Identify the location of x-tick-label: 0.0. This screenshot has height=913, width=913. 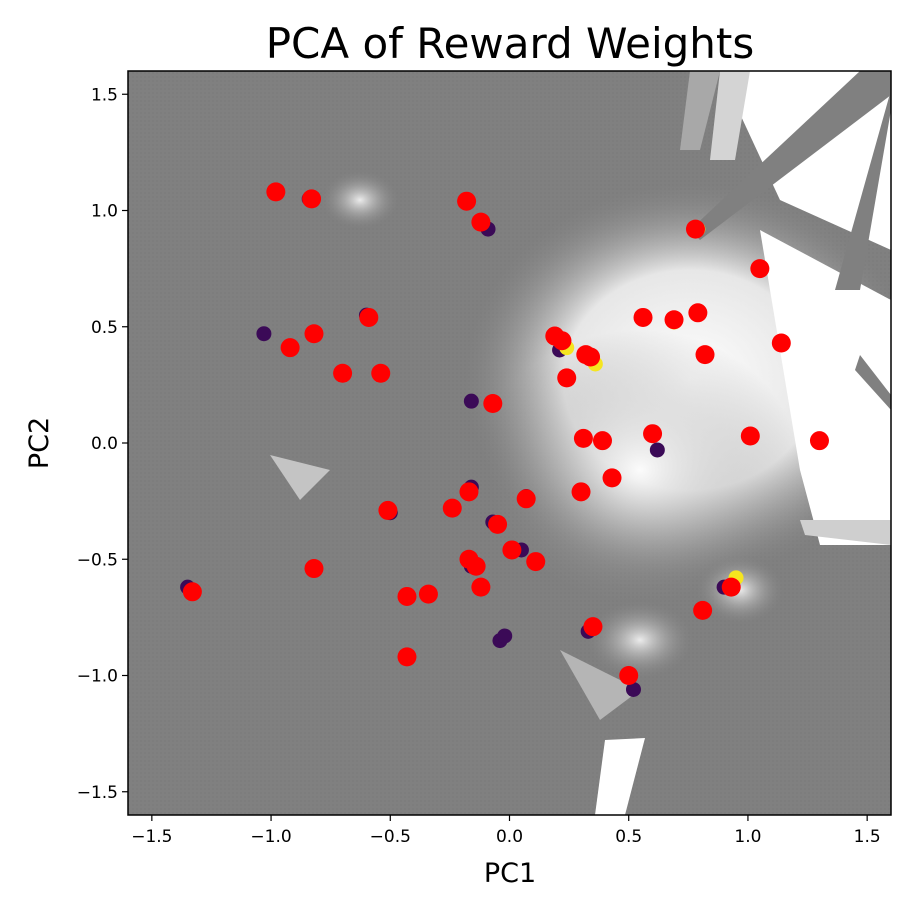
(509, 837).